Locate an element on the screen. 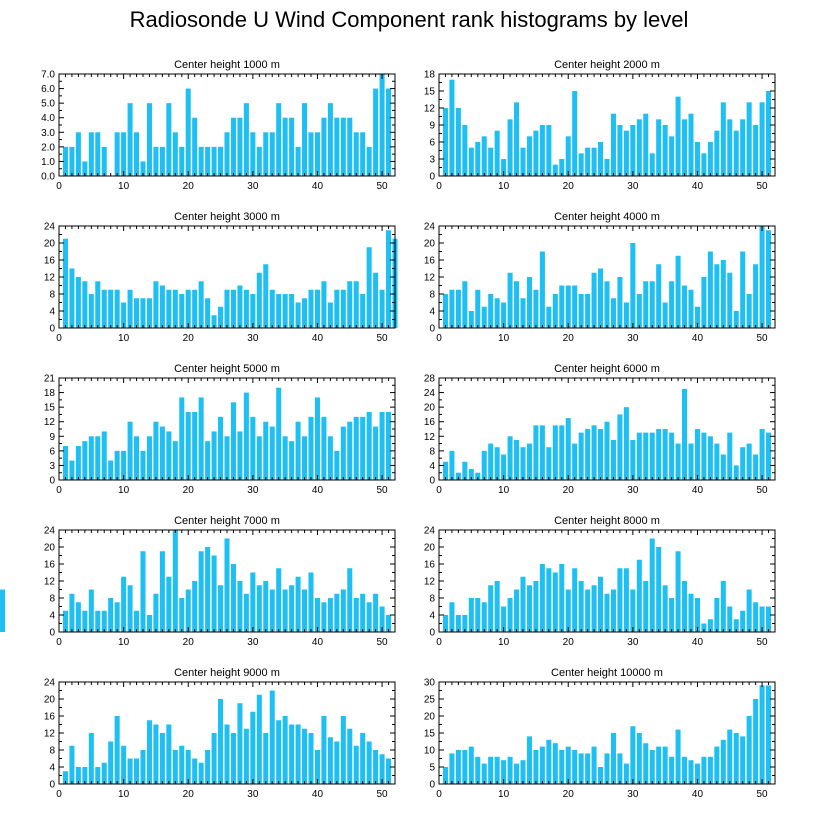 Image resolution: width=818 pixels, height=824 pixels. y-tick-label: 6 is located at coordinates (432, 143).